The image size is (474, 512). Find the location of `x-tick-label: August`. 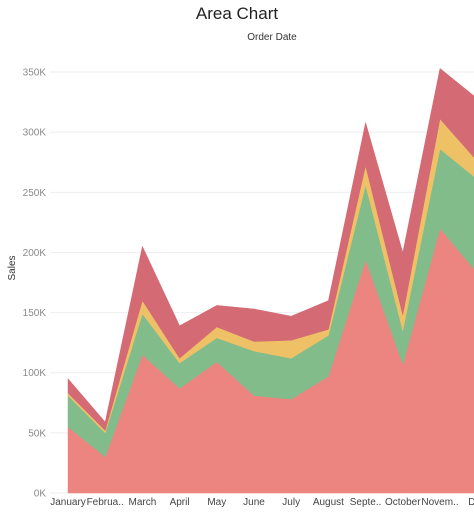

x-tick-label: August is located at coordinates (328, 502).